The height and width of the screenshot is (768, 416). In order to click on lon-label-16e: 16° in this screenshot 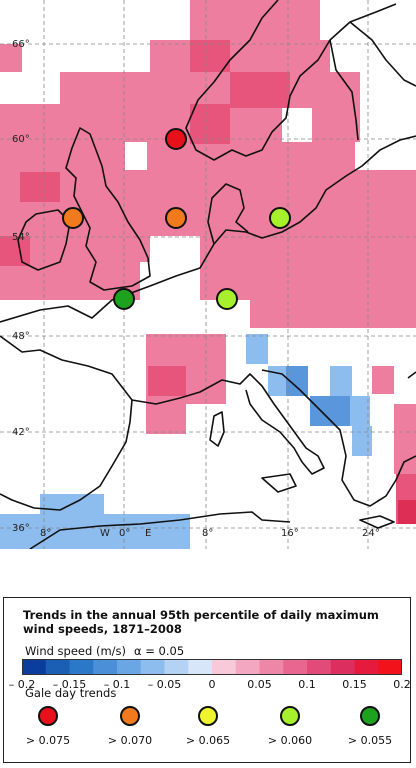, I will do `click(290, 533)`.